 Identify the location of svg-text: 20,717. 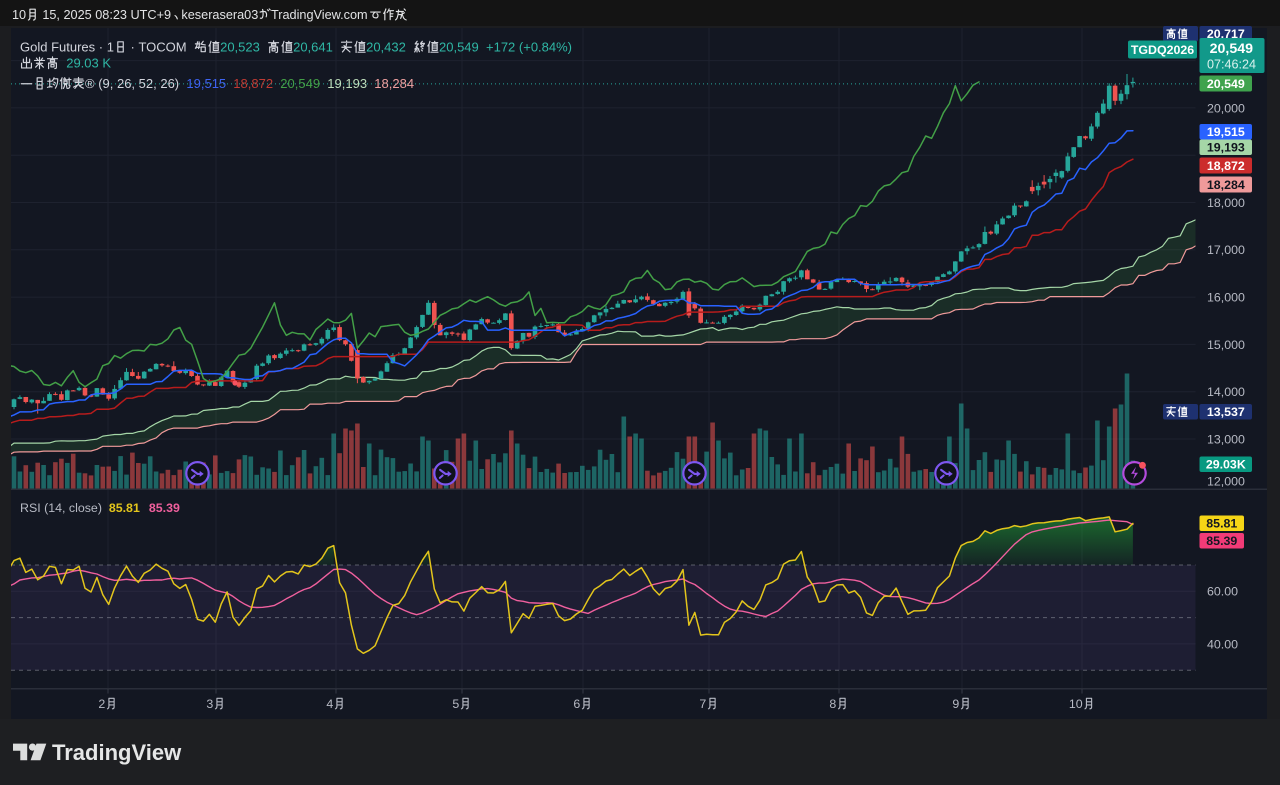
(1226, 34).